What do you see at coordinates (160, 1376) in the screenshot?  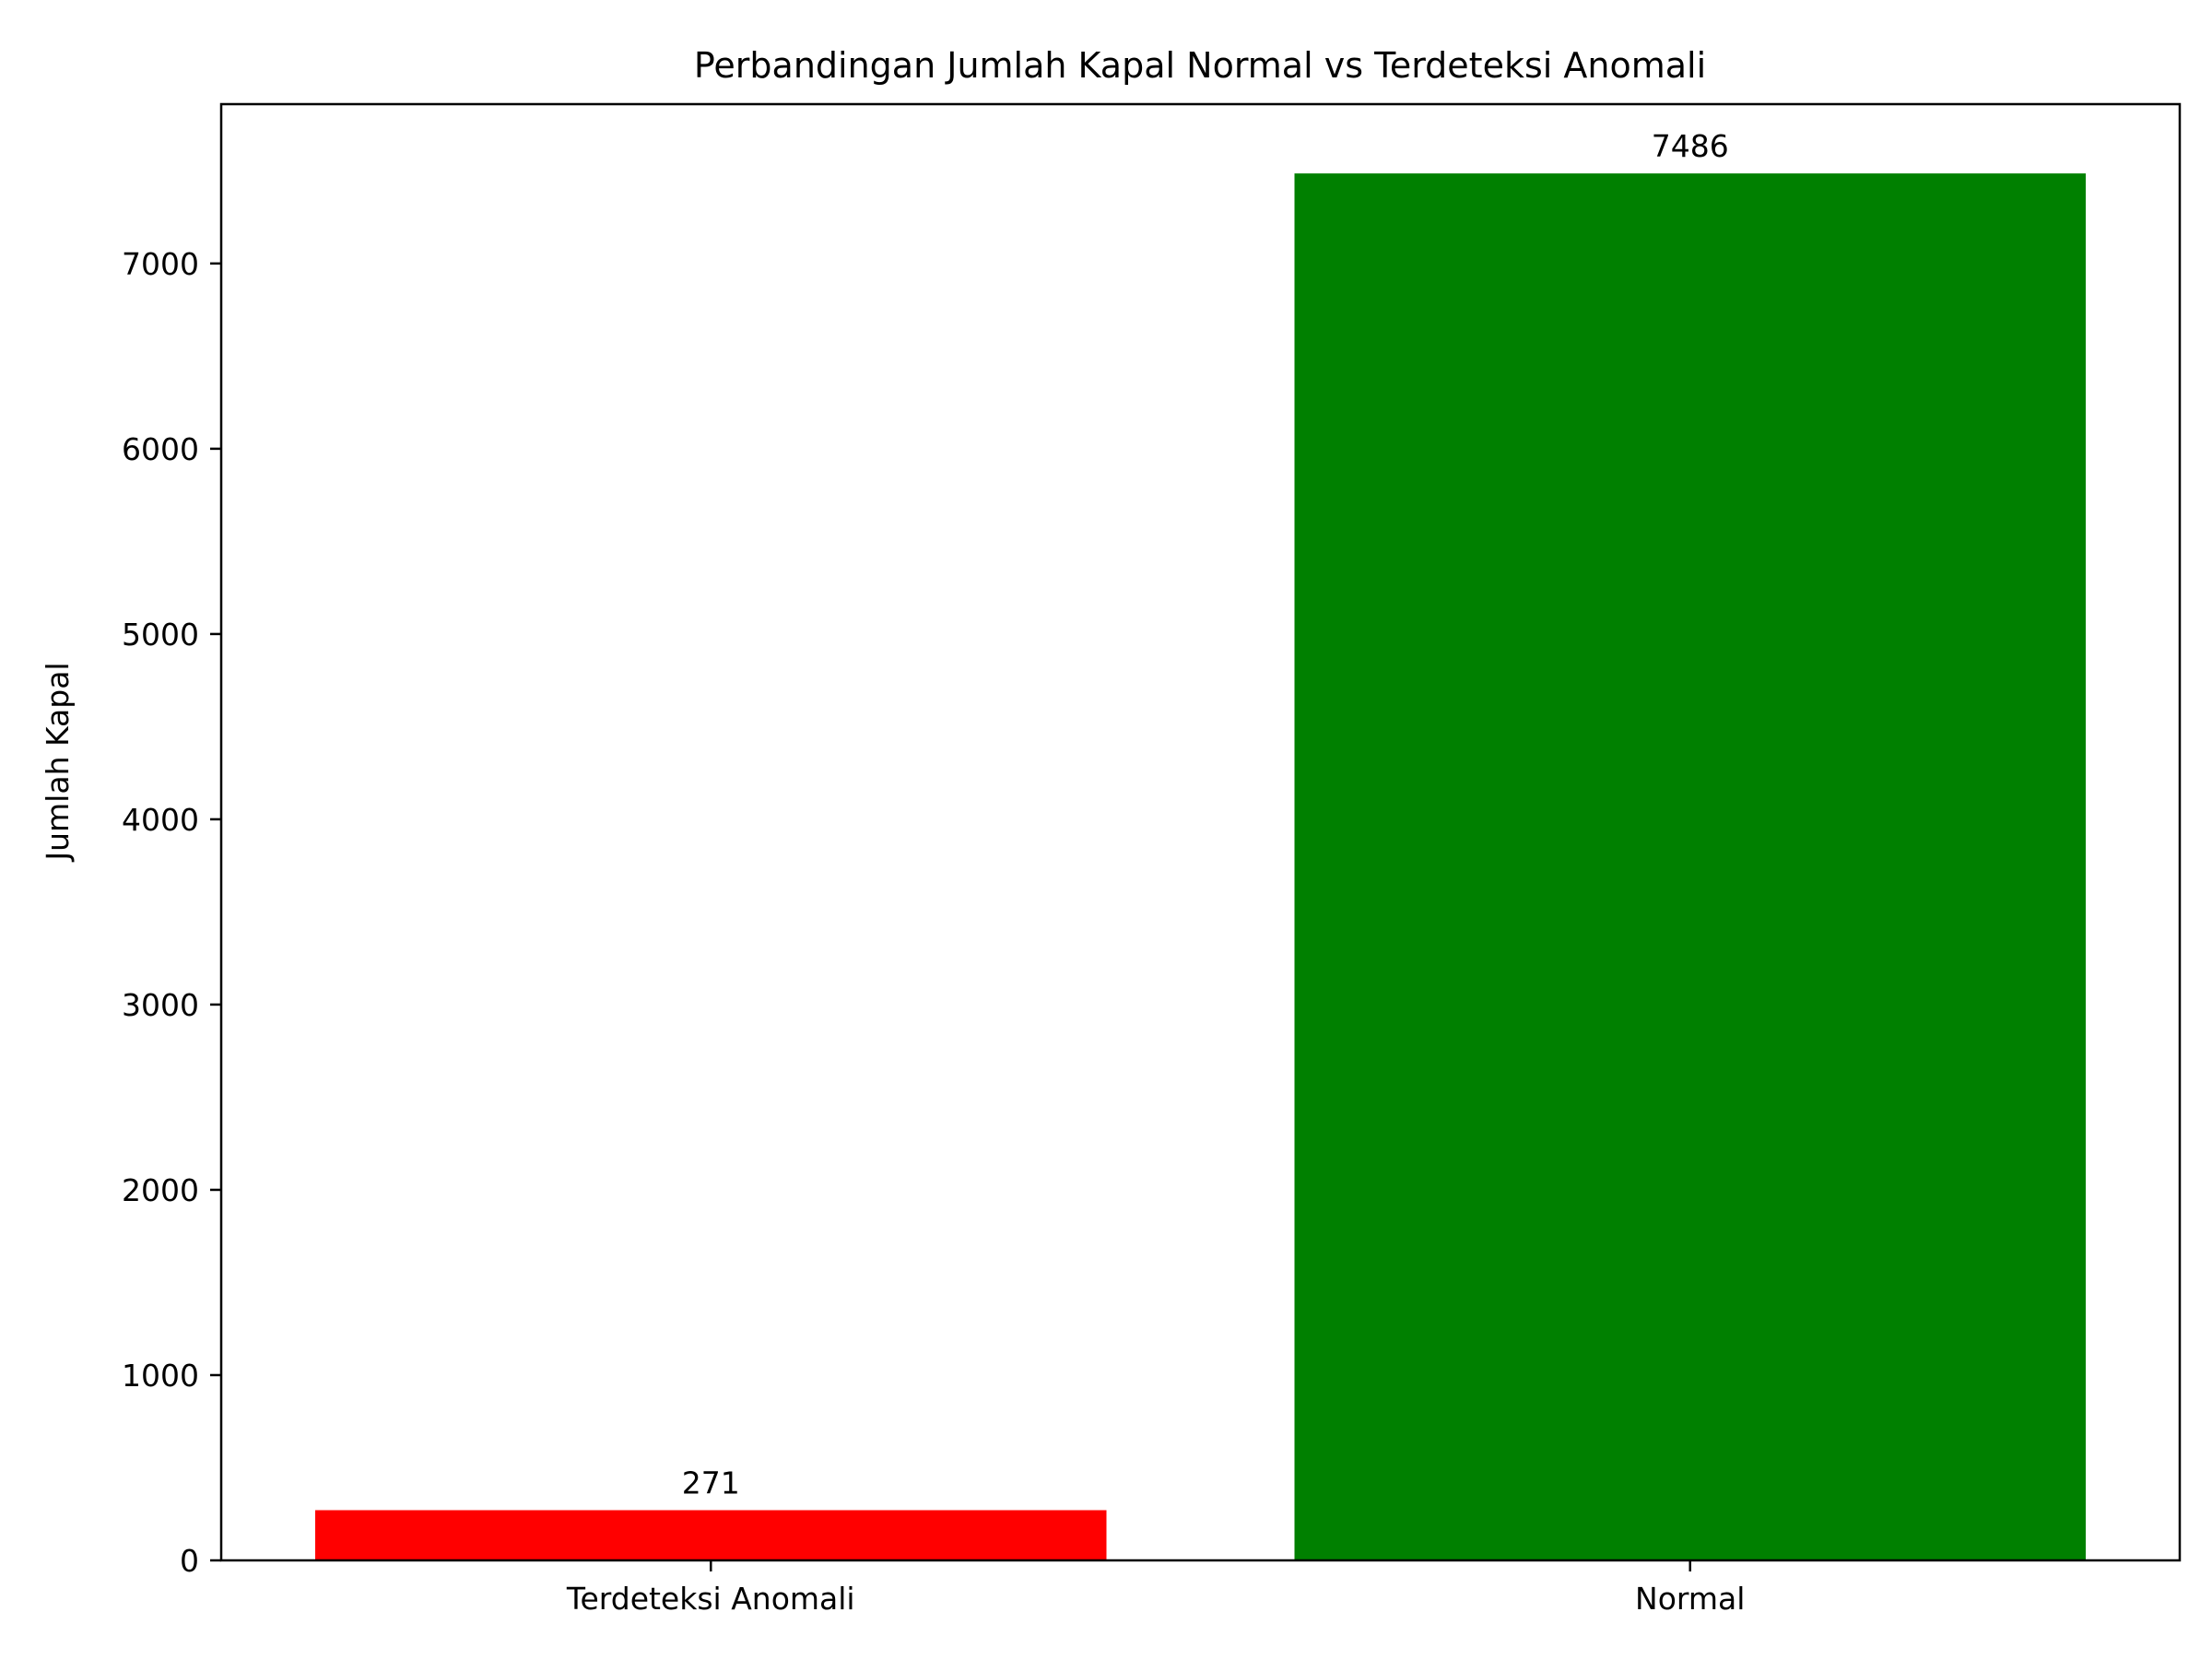 I see `y-tick-label-1: 1000` at bounding box center [160, 1376].